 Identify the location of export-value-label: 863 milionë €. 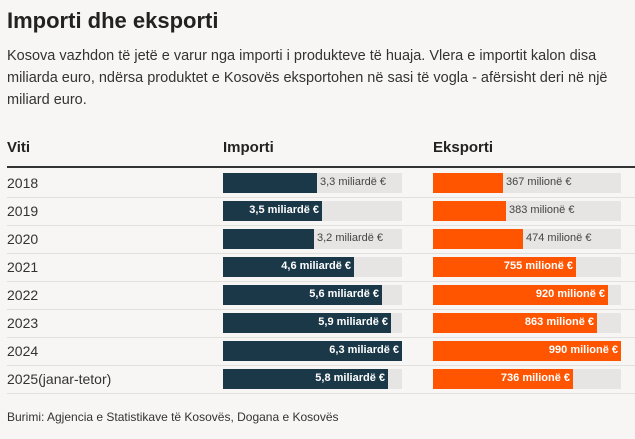
(559, 322).